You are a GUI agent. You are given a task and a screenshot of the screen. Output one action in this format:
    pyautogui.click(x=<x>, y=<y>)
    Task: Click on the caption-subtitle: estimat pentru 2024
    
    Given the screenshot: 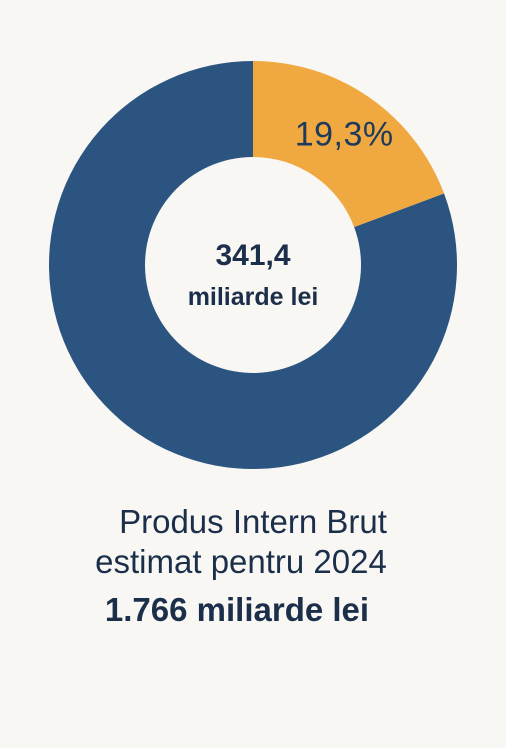 What is the action you would take?
    pyautogui.click(x=241, y=561)
    